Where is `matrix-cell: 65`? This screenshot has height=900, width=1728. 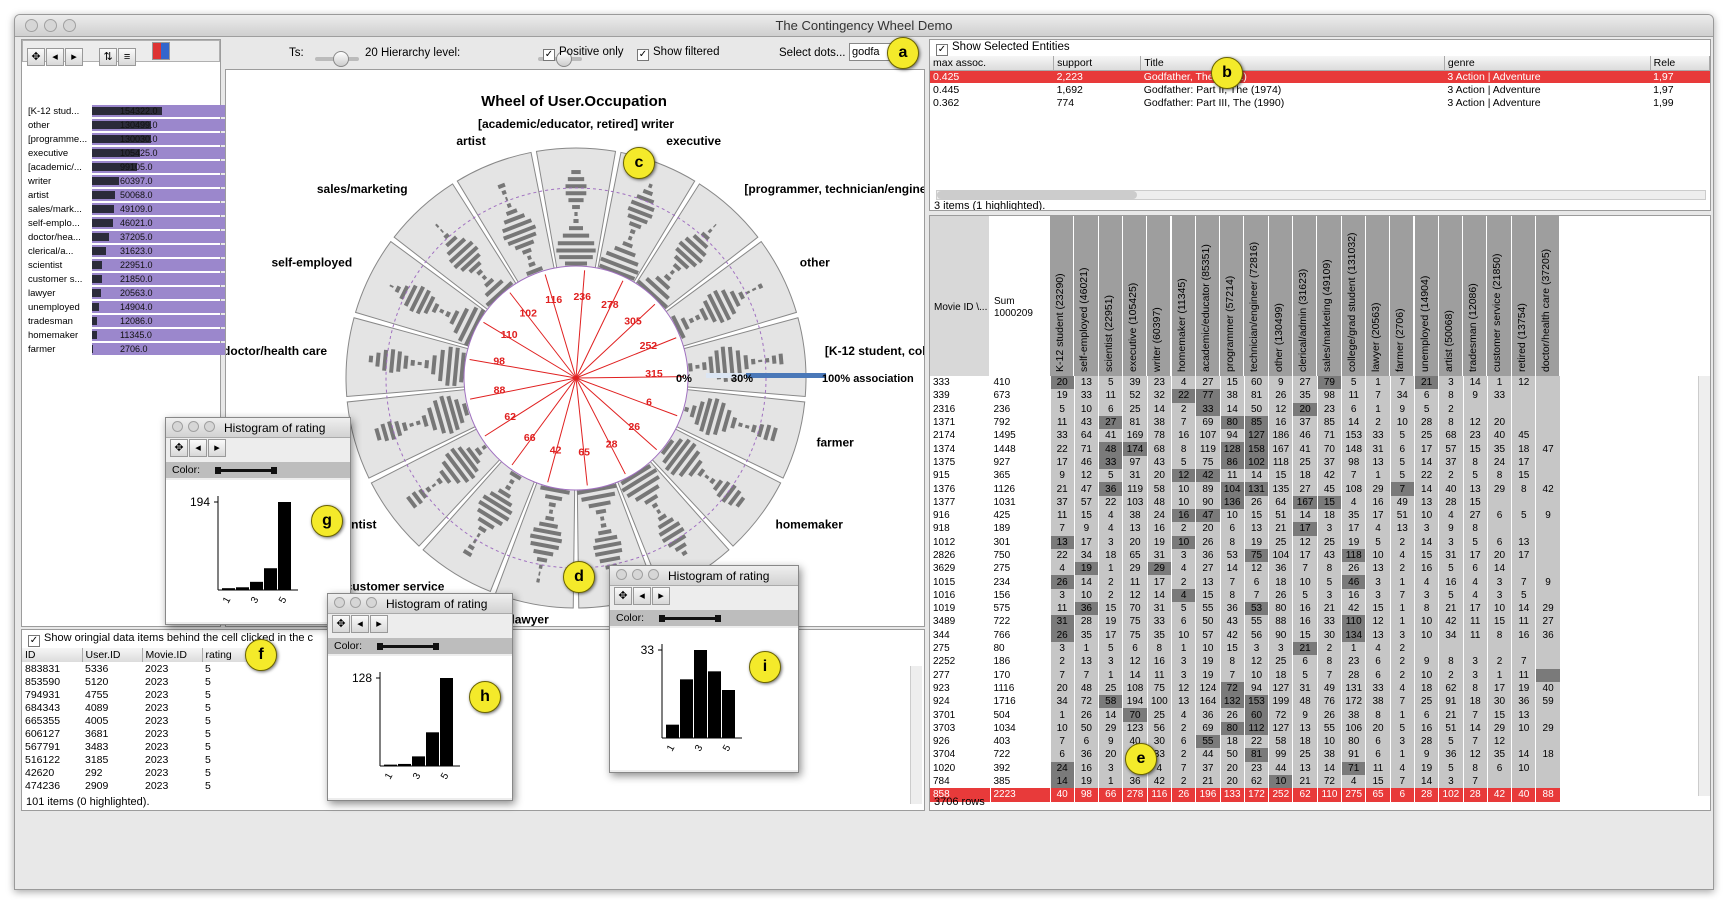
matrix-cell: 65 is located at coordinates (1378, 795).